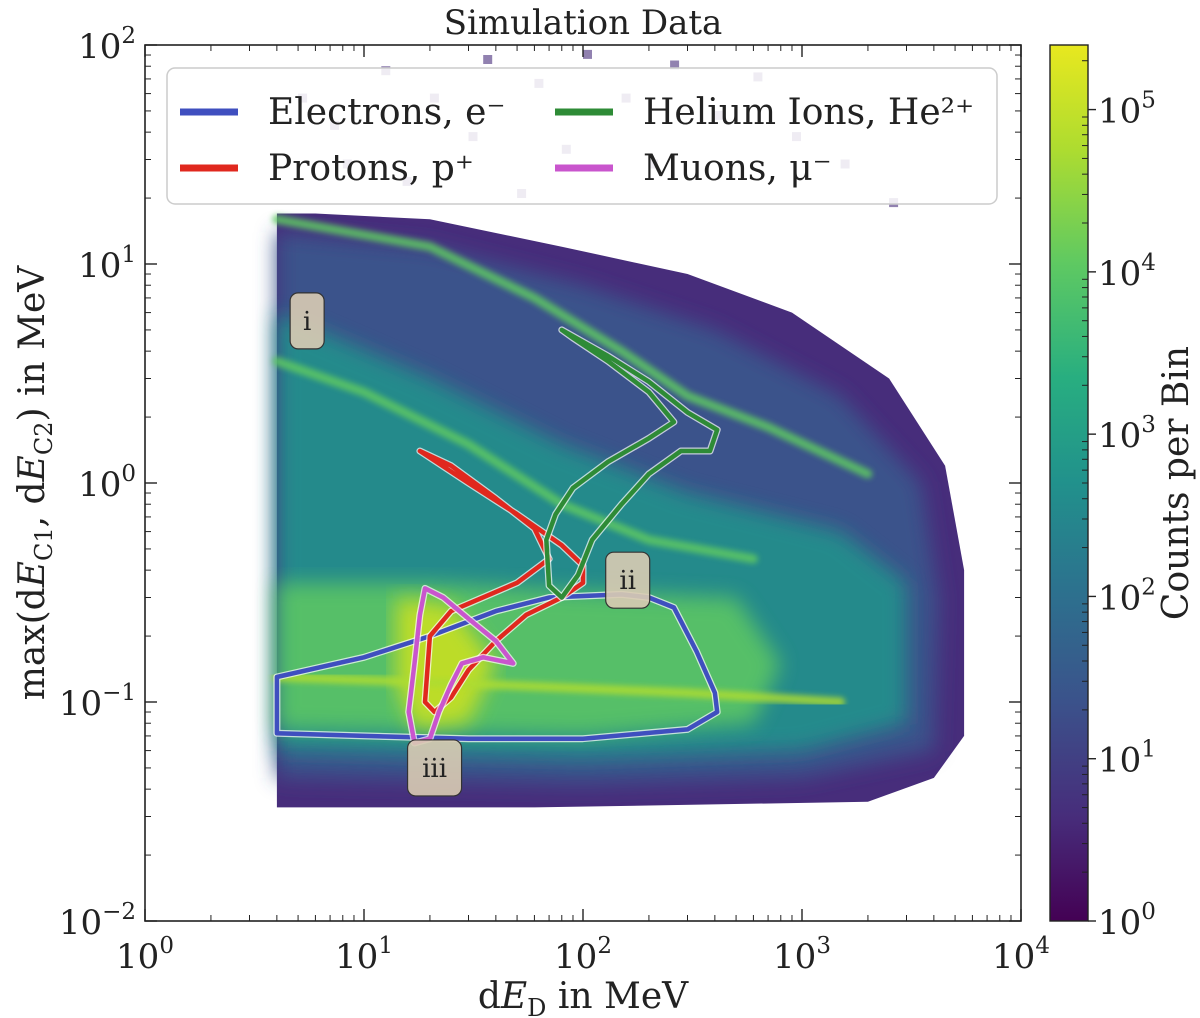 This screenshot has height=1018, width=1200. Describe the element at coordinates (1069, 483) in the screenshot. I see `colorbar-gradient` at that location.